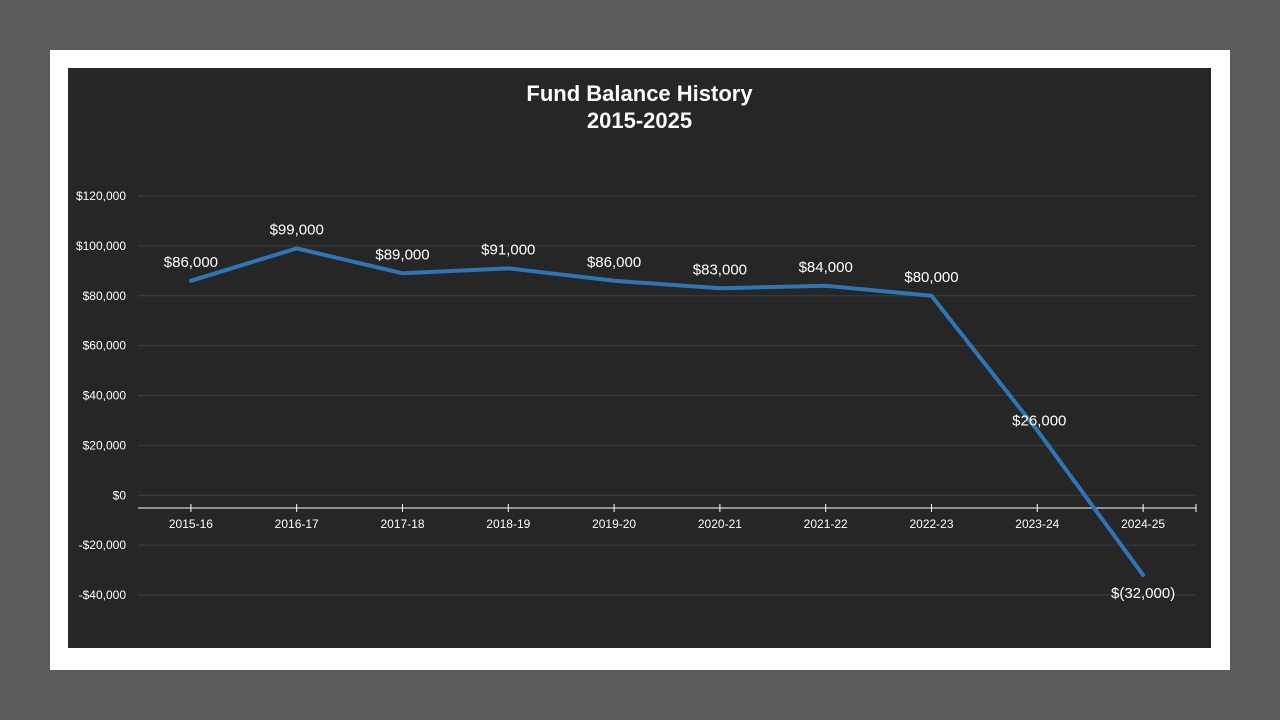 The height and width of the screenshot is (720, 1280). Describe the element at coordinates (720, 269) in the screenshot. I see `data-label: $83,000` at that location.